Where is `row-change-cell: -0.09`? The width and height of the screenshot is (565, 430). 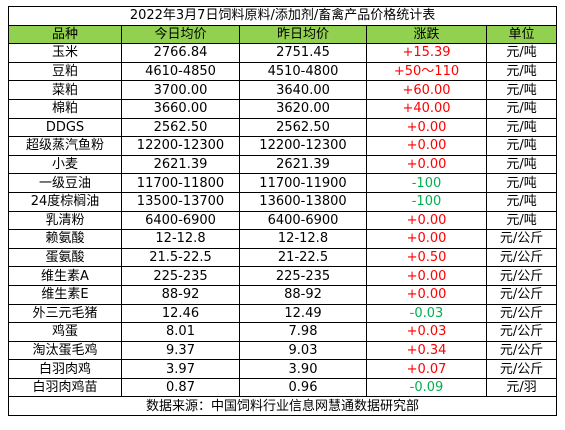
row-change-cell: -0.09 is located at coordinates (426, 387).